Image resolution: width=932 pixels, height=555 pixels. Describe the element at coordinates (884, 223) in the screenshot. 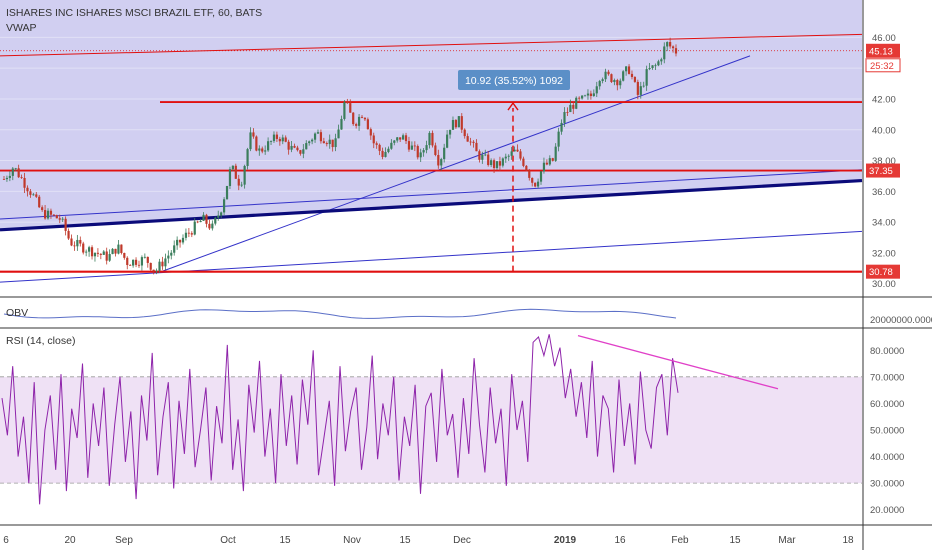

I see `price-tick-label: 34.00` at that location.